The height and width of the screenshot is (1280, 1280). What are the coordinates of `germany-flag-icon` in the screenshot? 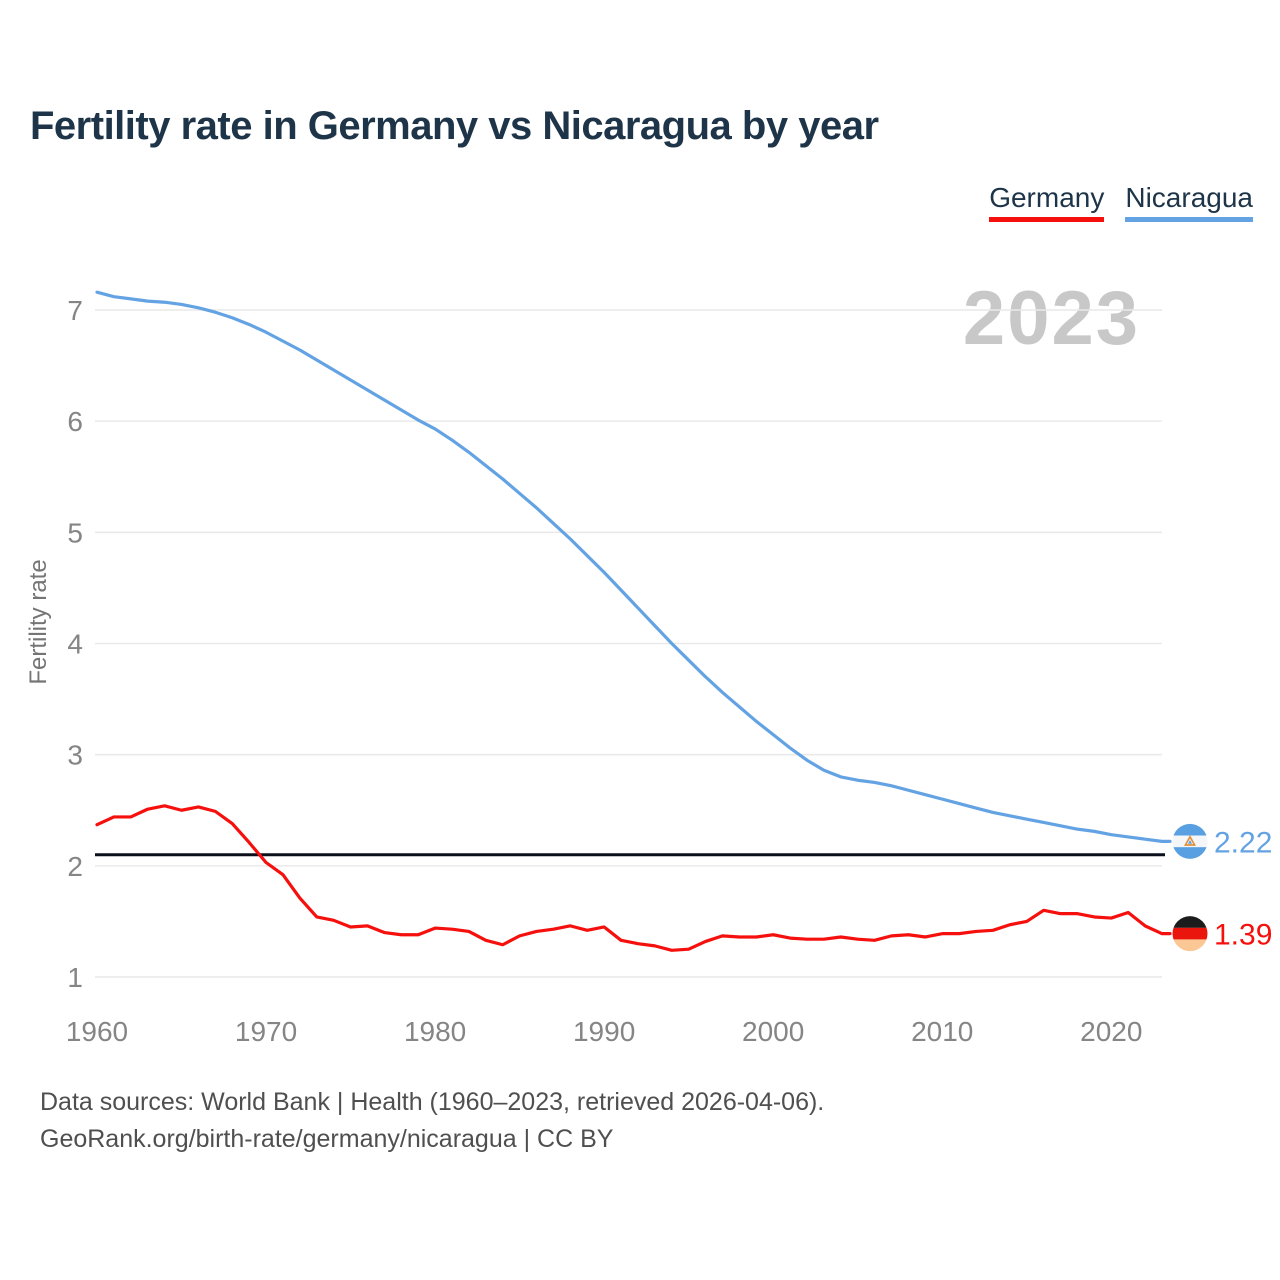 It's located at (1190, 934).